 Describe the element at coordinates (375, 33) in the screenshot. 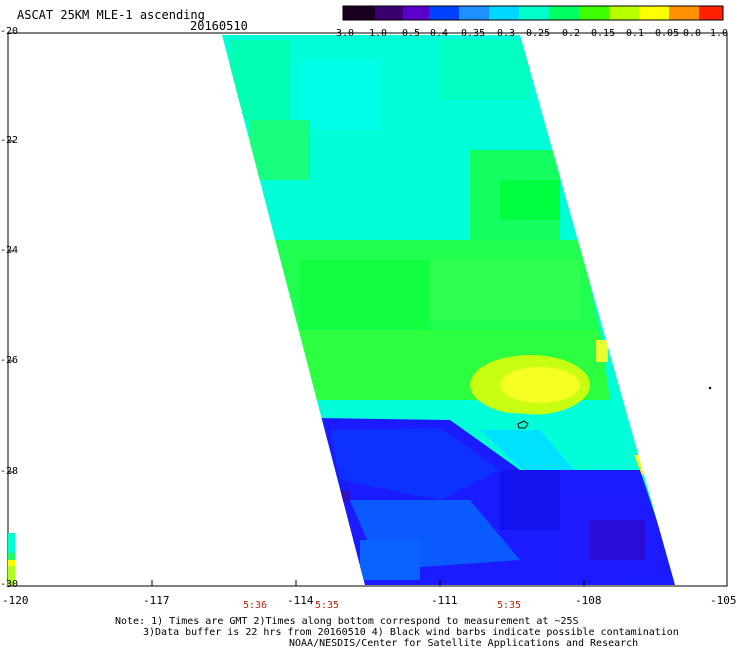

I see `colorbar-tick: -1.0` at that location.